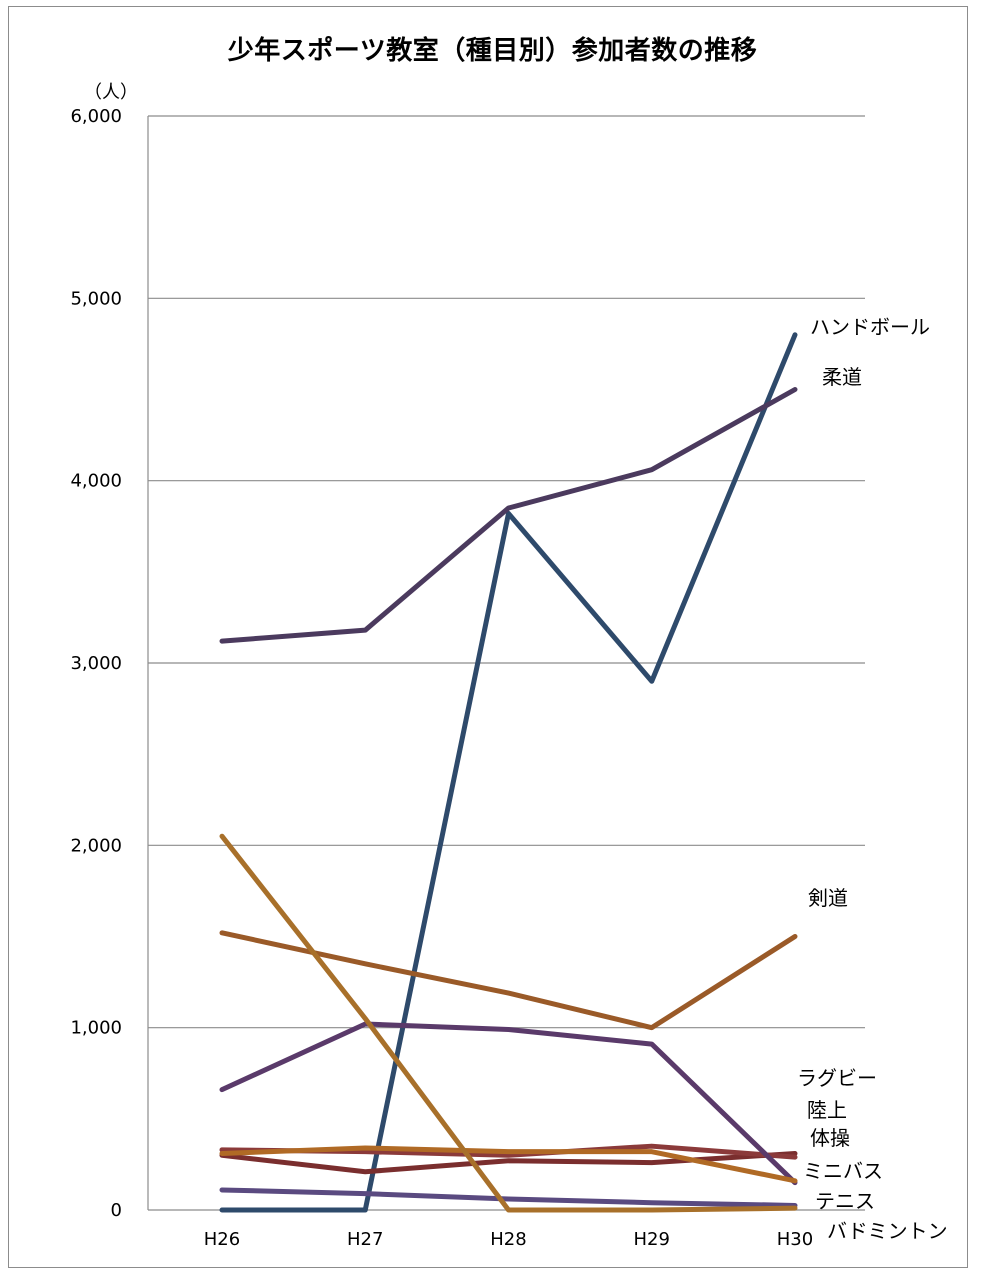  I want to click on y-tick-label: 3,000, so click(96, 663).